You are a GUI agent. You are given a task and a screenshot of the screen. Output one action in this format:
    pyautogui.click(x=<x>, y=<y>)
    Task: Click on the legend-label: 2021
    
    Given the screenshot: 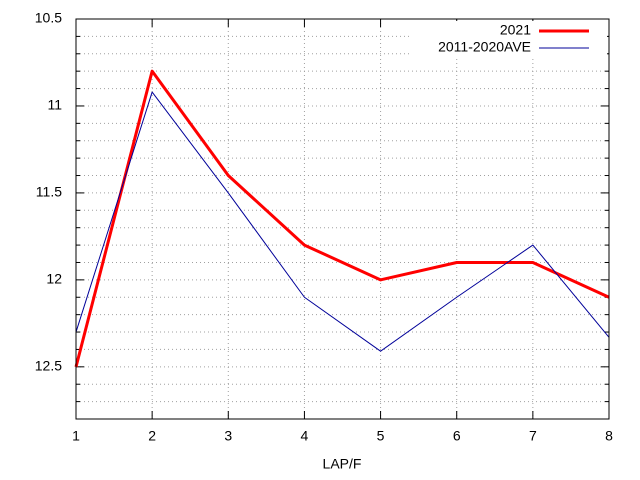 What is the action you would take?
    pyautogui.click(x=515, y=30)
    